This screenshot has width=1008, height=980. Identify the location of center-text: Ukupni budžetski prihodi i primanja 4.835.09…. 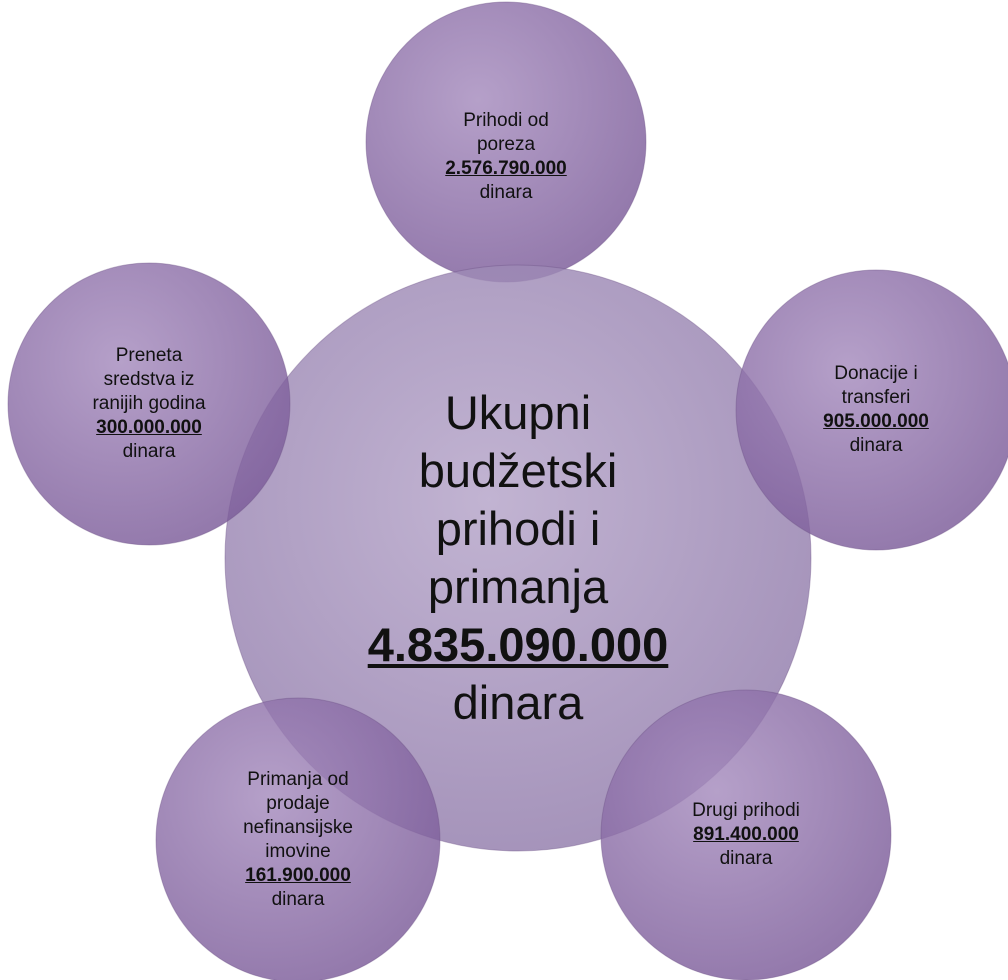
(518, 558).